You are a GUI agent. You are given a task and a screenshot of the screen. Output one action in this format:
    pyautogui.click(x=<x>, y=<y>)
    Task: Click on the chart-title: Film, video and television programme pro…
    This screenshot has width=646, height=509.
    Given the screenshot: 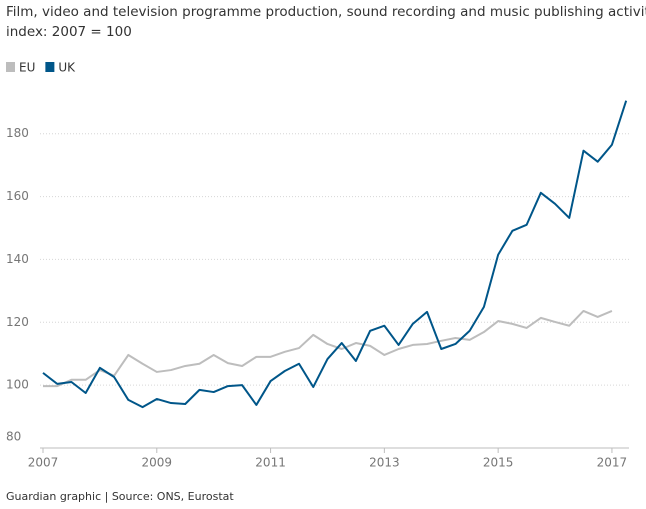 What is the action you would take?
    pyautogui.click(x=326, y=12)
    